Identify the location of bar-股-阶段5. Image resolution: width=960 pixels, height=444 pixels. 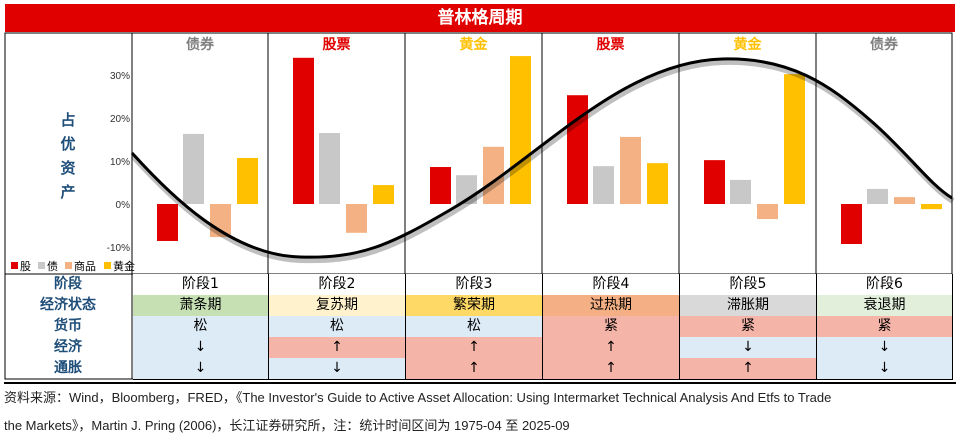
(714, 182).